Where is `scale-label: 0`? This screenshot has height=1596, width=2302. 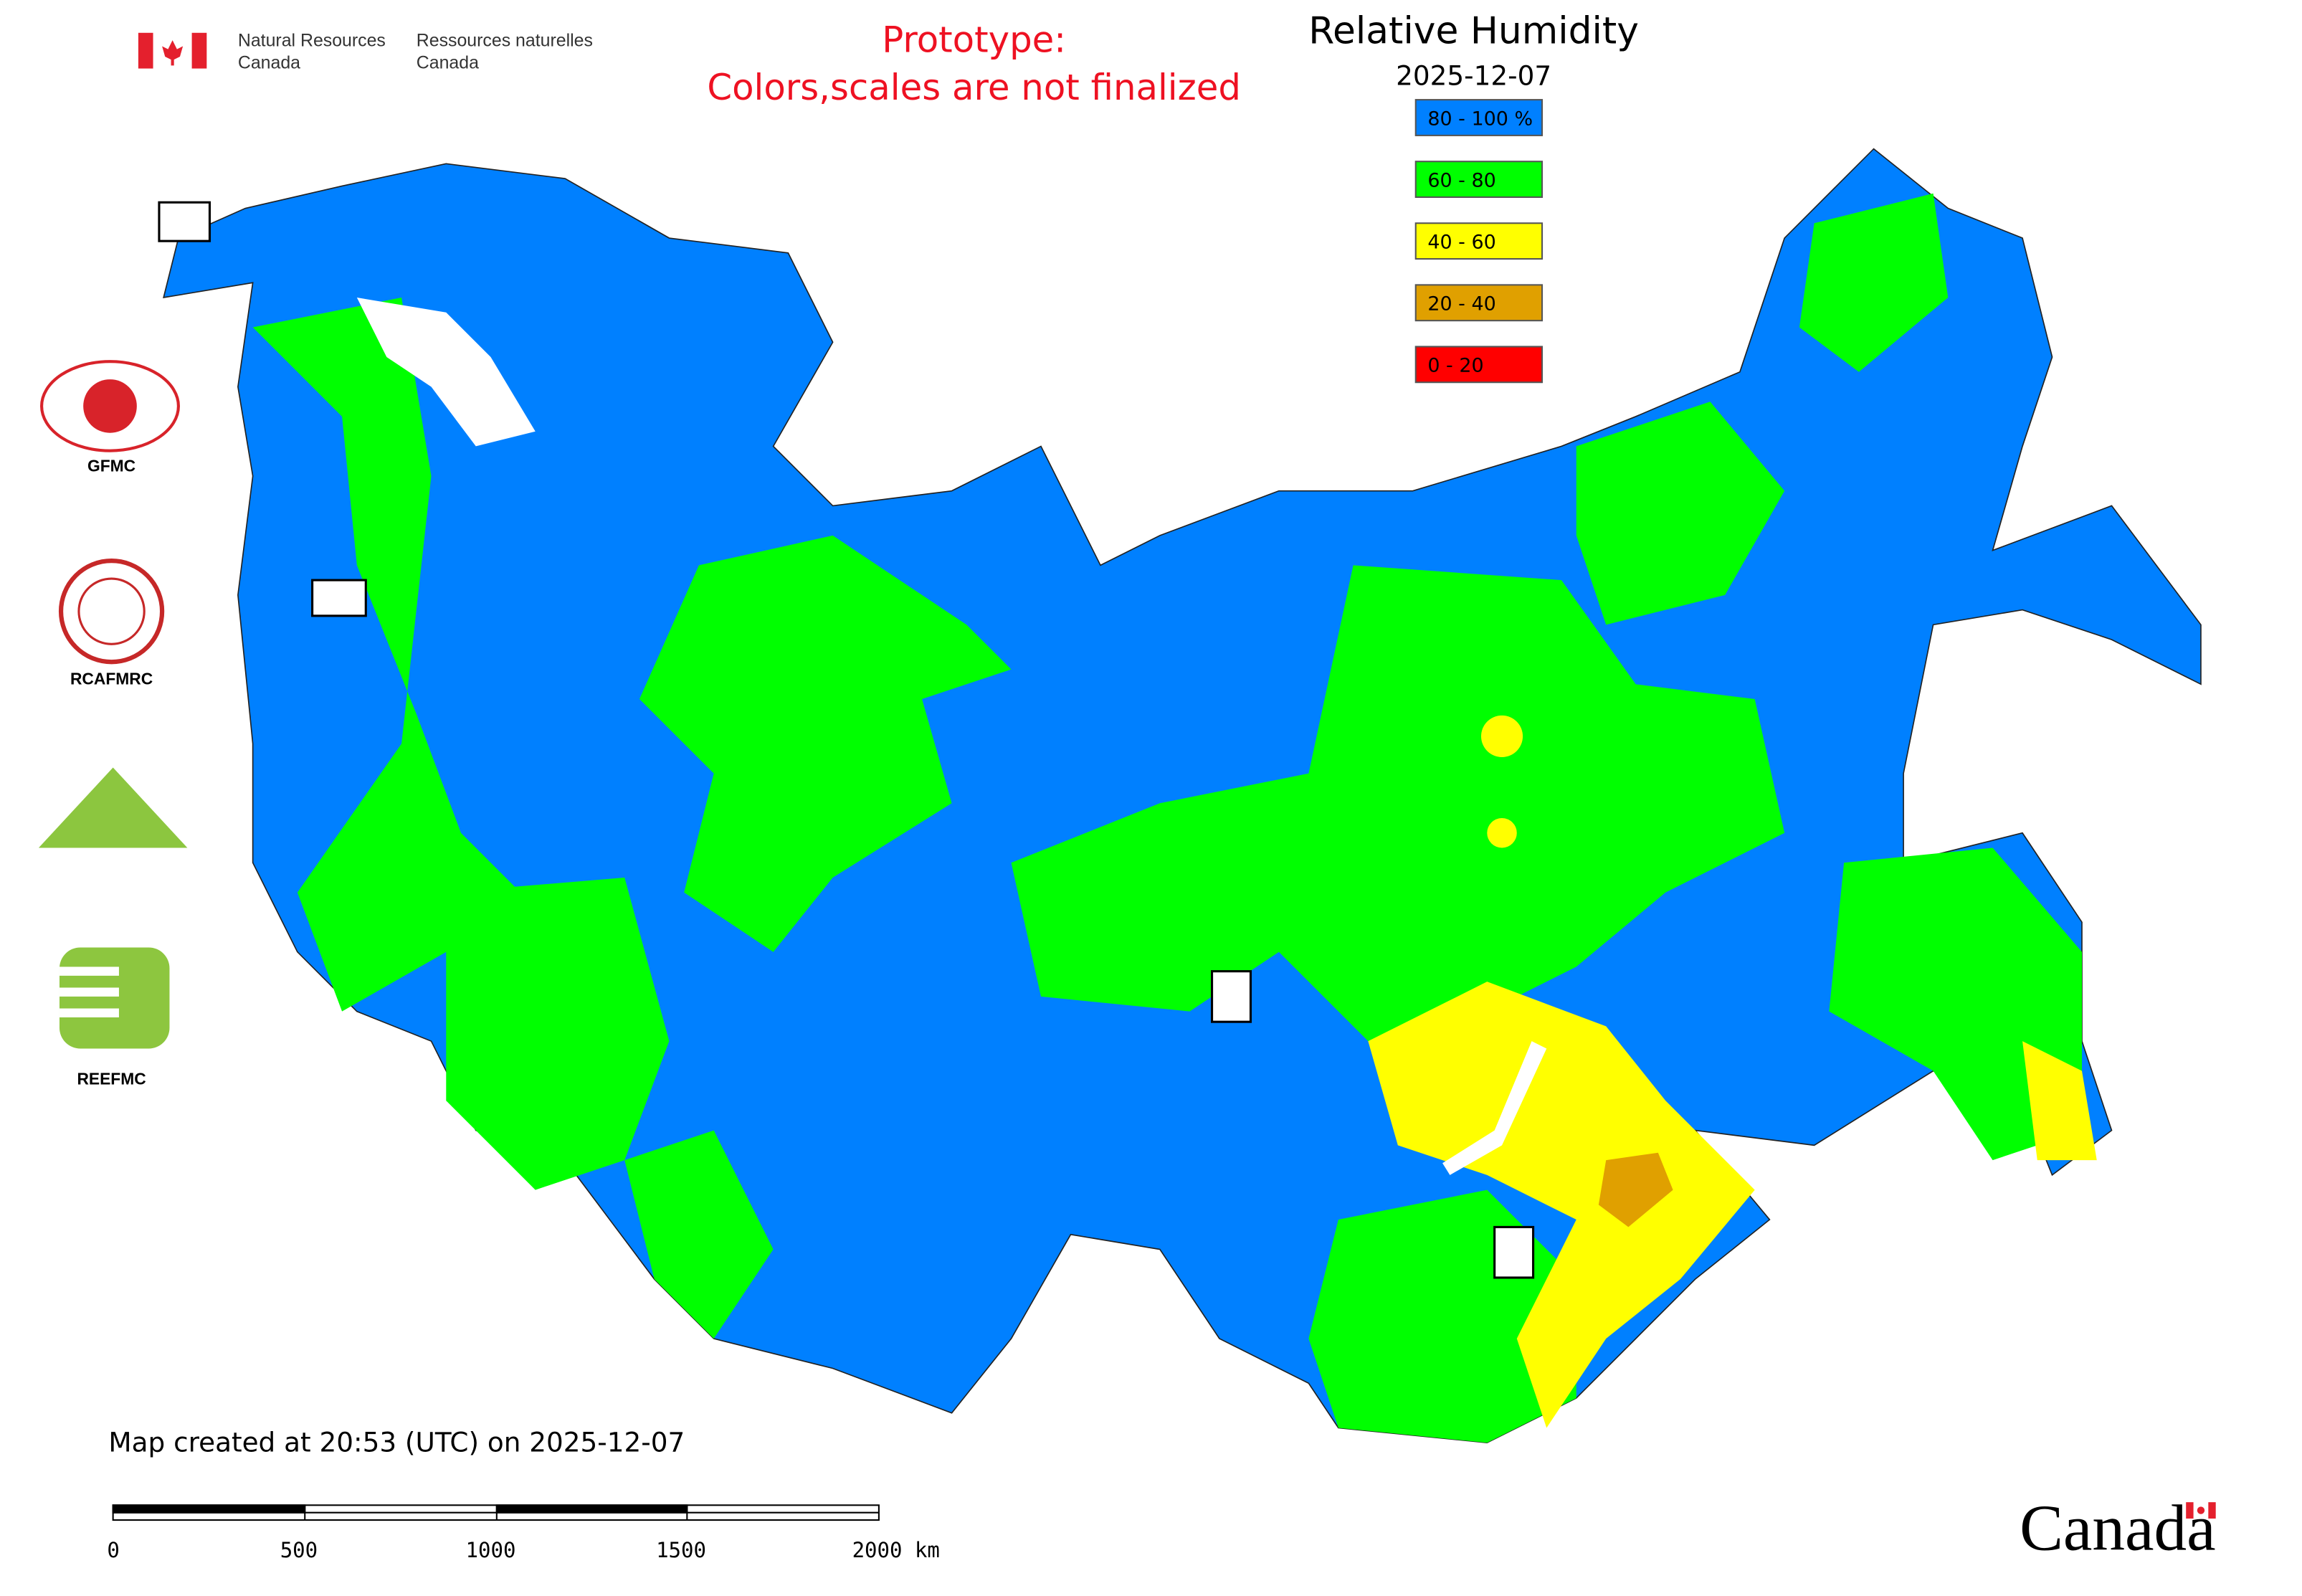
scale-label: 0 is located at coordinates (113, 1550).